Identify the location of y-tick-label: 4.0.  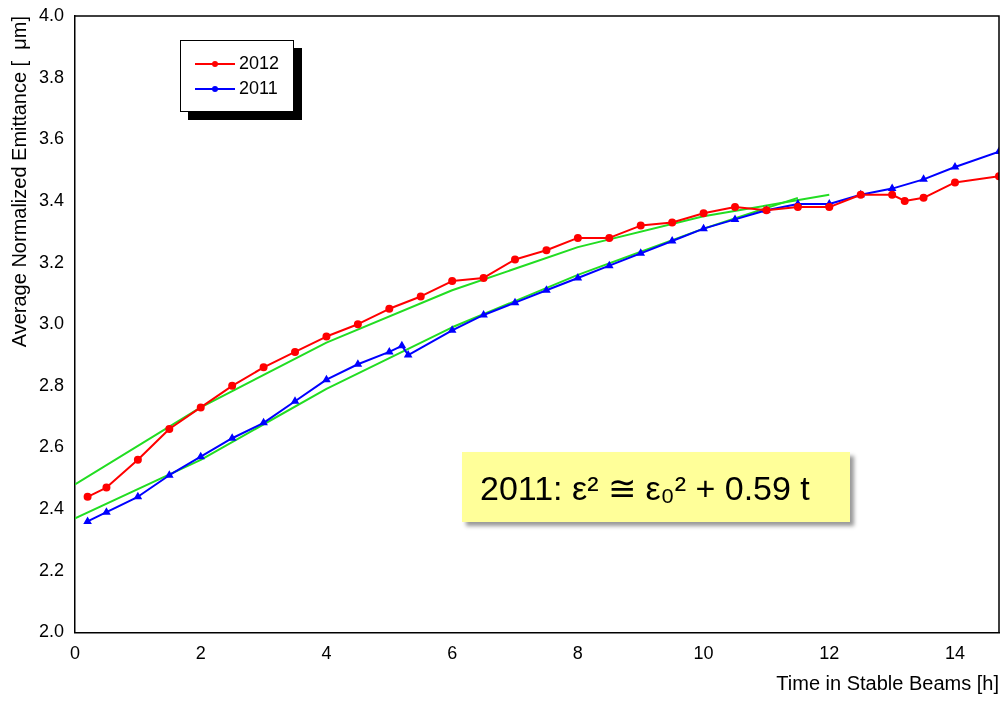
(51, 14).